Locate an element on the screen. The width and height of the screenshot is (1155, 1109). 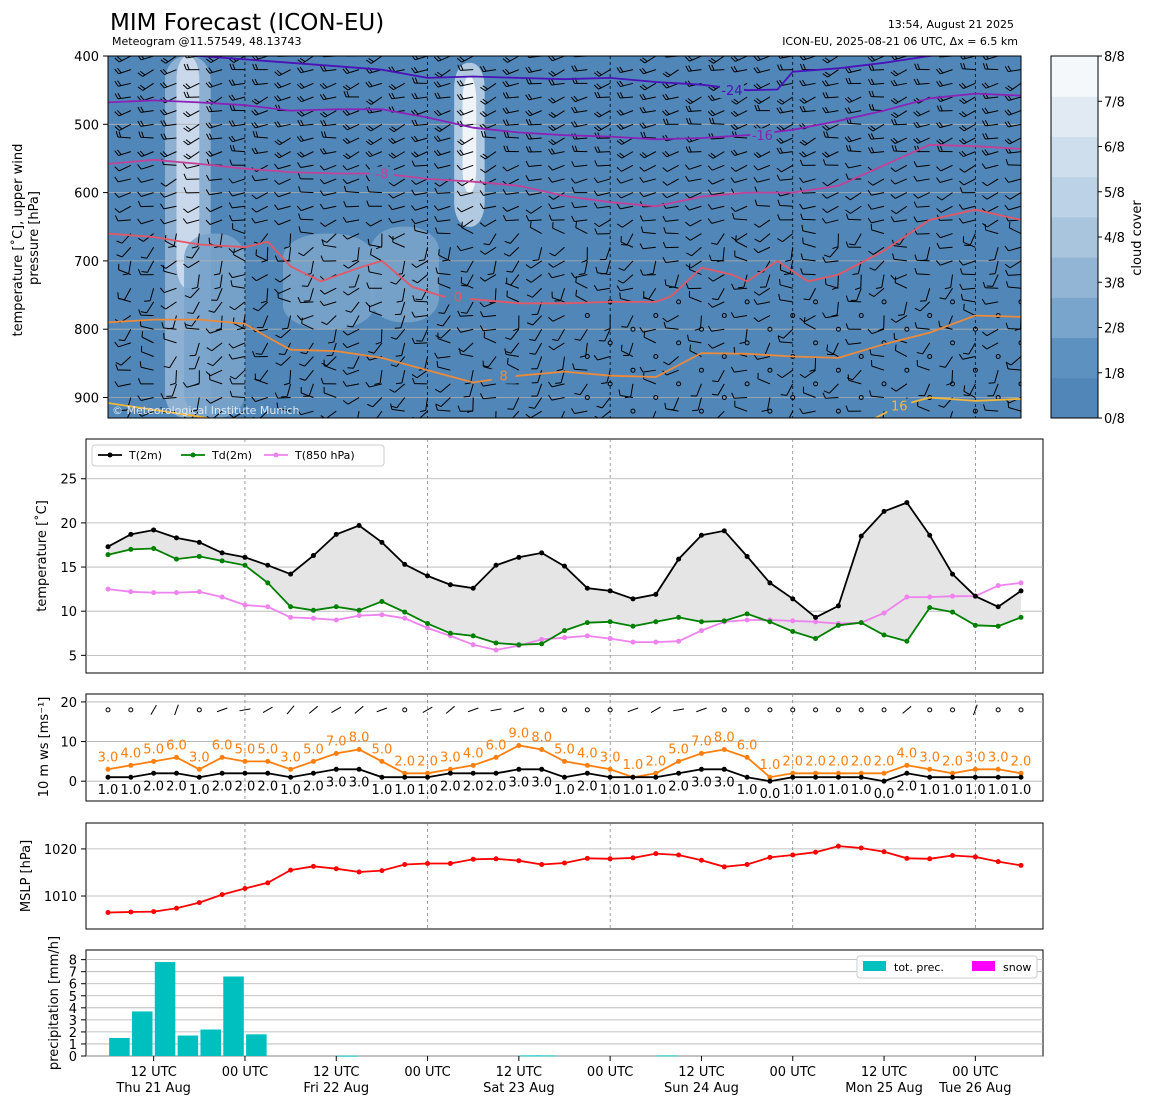
colorbar-tick-label: 3/8 is located at coordinates (1114, 283).